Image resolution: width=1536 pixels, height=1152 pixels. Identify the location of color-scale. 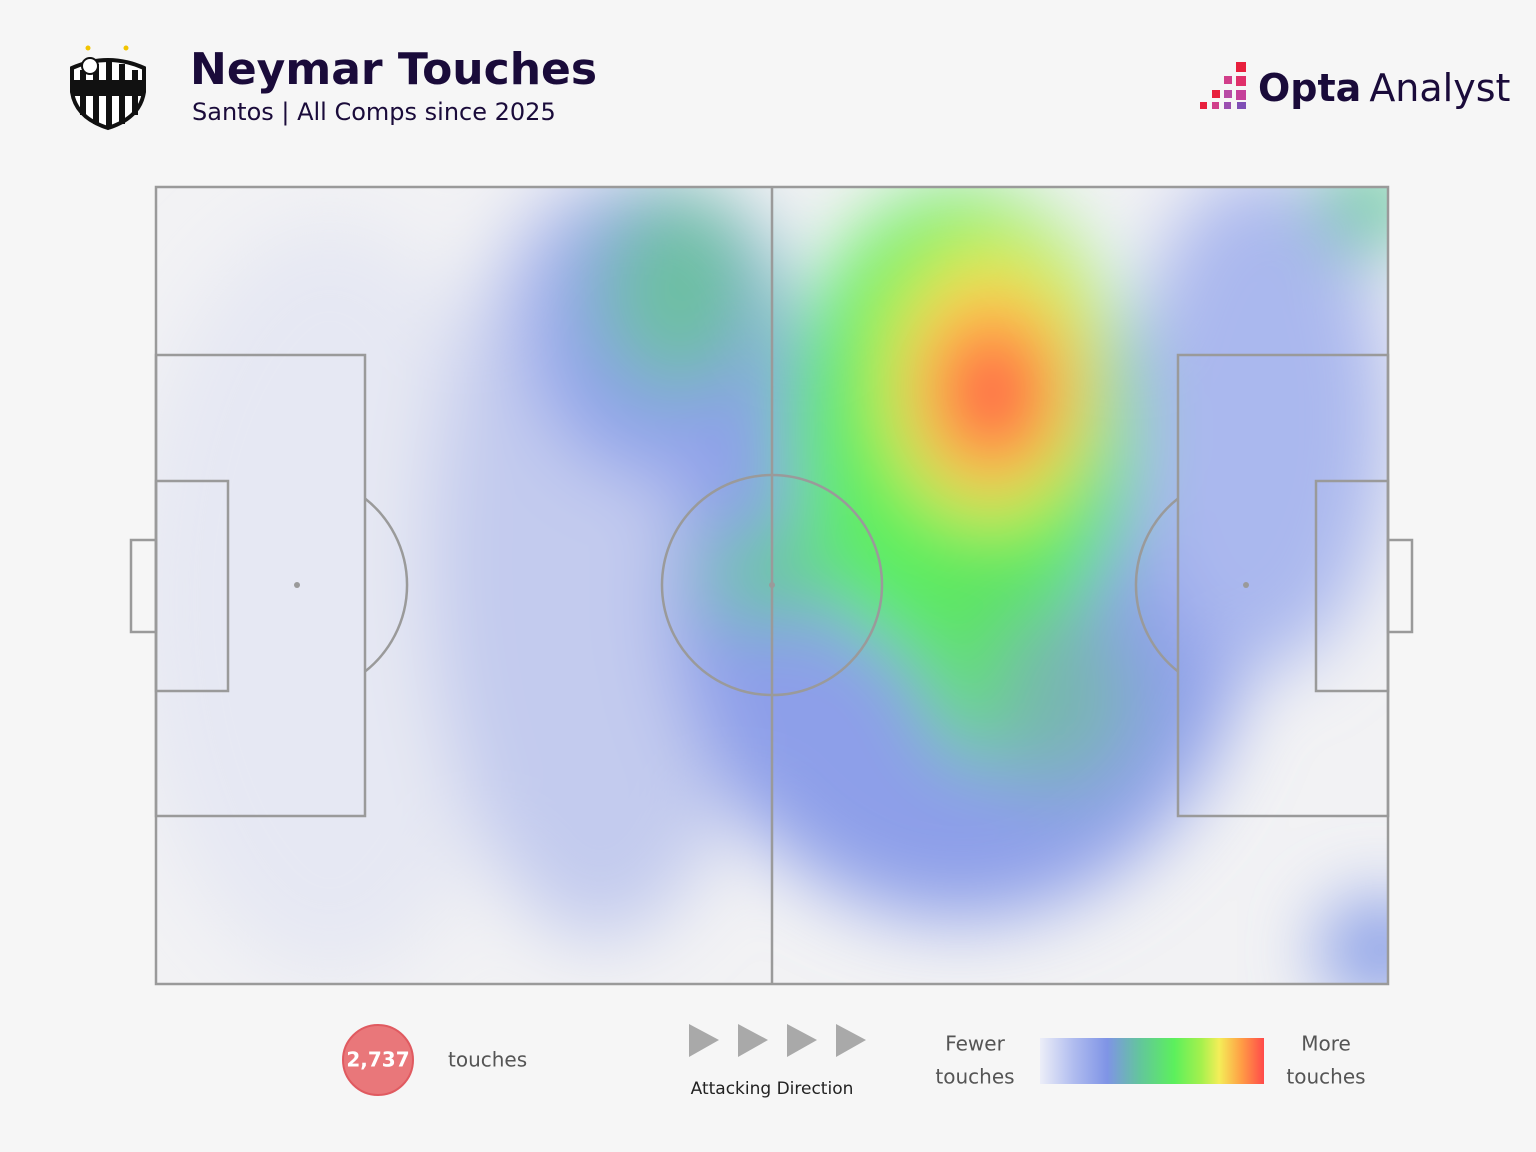
(1152, 1061).